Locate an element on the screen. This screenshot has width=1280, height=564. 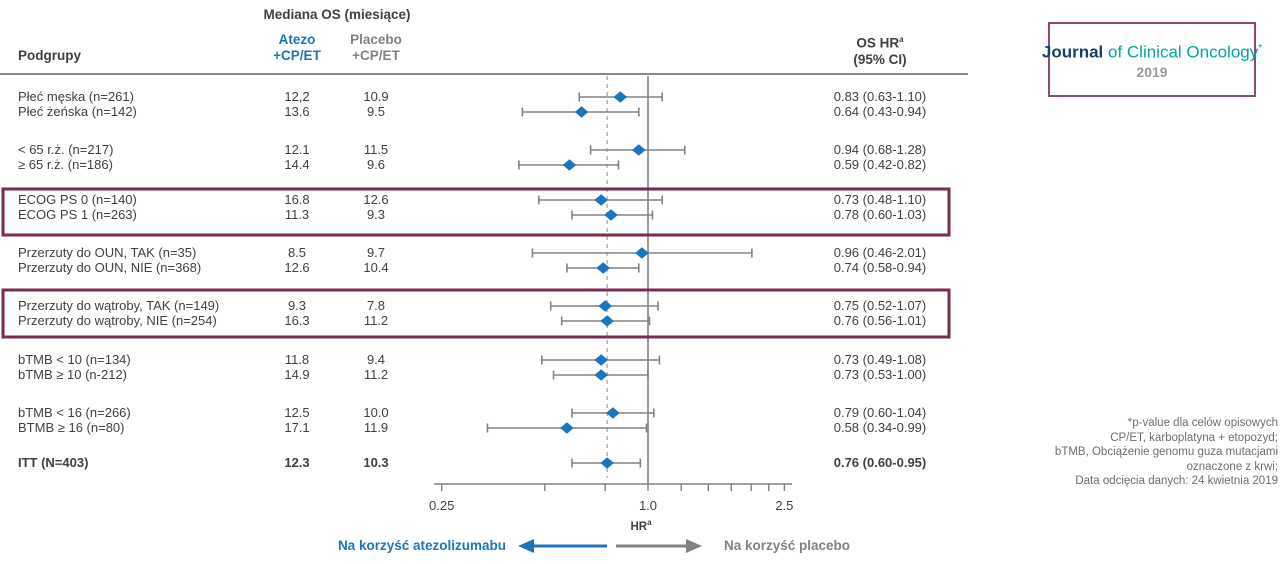
atezo-median-os-value: 12.3 is located at coordinates (297, 462).